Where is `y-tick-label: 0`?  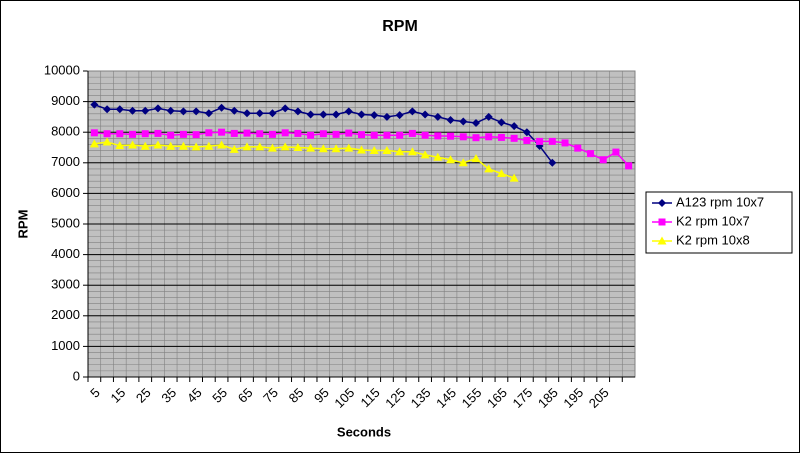 y-tick-label: 0 is located at coordinates (76, 375).